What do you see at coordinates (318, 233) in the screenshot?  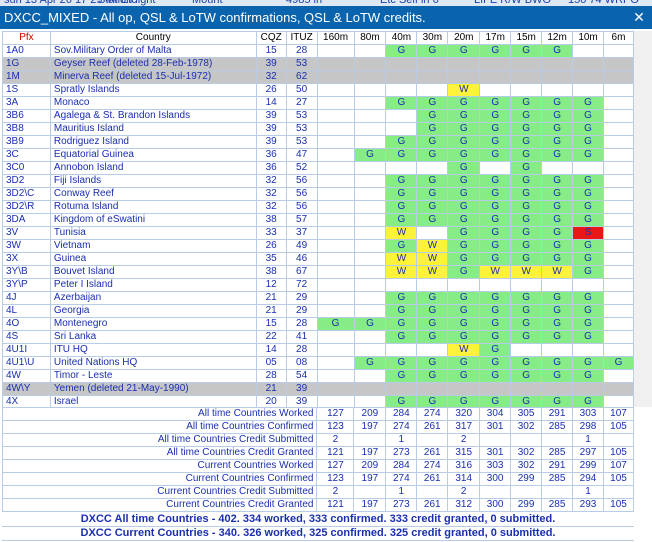 I see `table-row: 3V Tunisia 33 37 W G G G G S` at bounding box center [318, 233].